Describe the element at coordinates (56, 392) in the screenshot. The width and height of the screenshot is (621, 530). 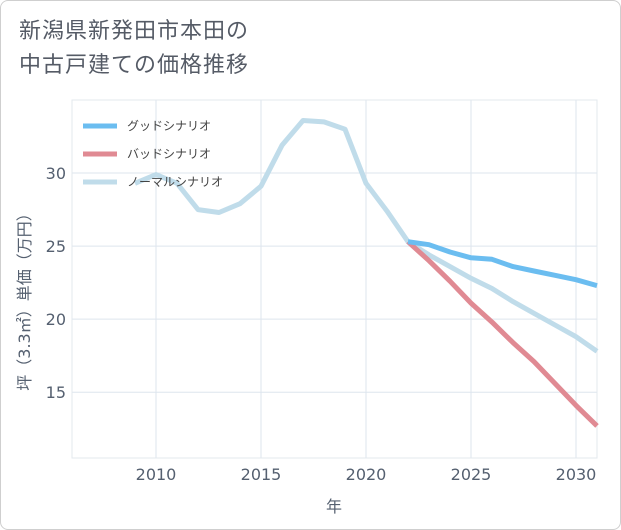
I see `y-tick-label: 15` at that location.